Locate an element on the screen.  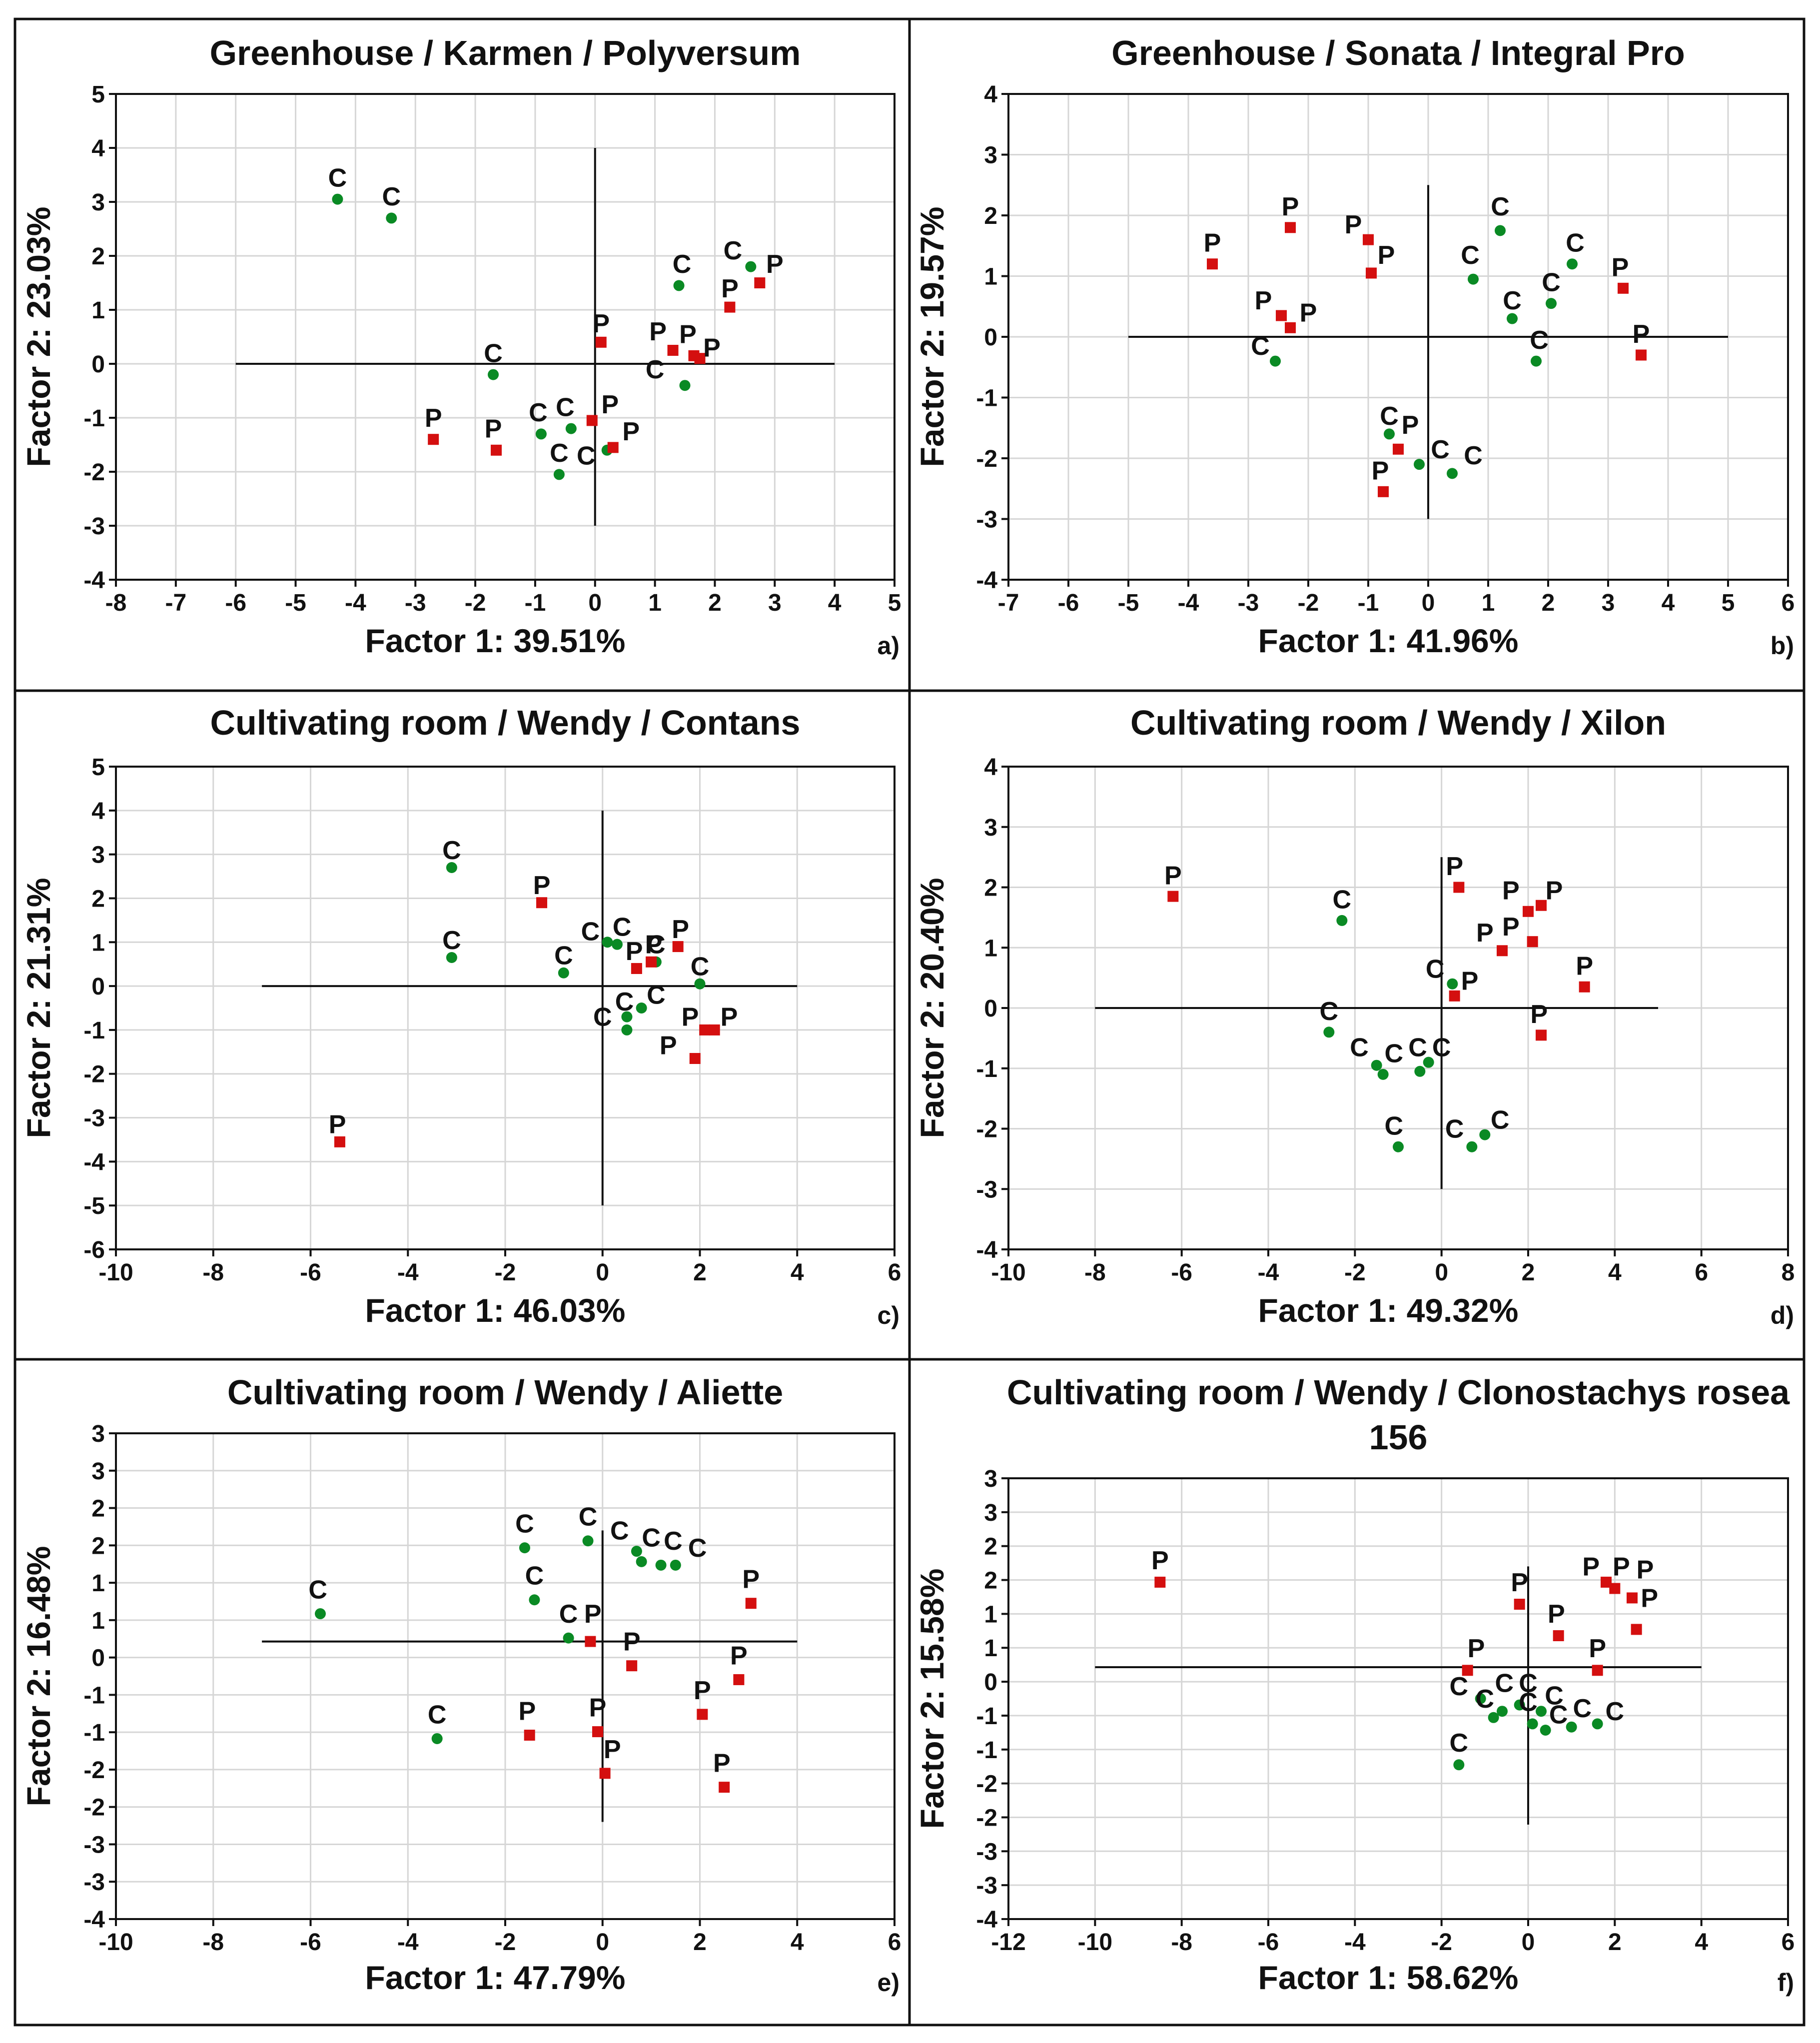
y-axis-label: Factor 2: 21.31% is located at coordinates (38, 1008).